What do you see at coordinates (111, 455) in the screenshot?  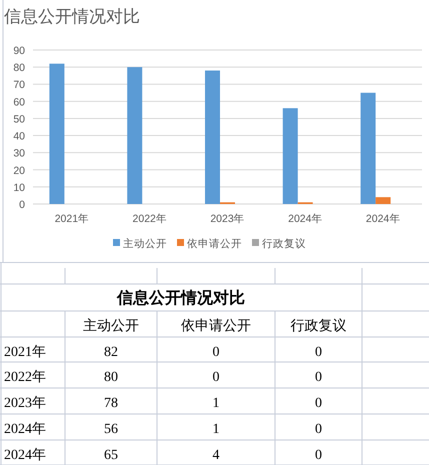 I see `data-label: 65` at bounding box center [111, 455].